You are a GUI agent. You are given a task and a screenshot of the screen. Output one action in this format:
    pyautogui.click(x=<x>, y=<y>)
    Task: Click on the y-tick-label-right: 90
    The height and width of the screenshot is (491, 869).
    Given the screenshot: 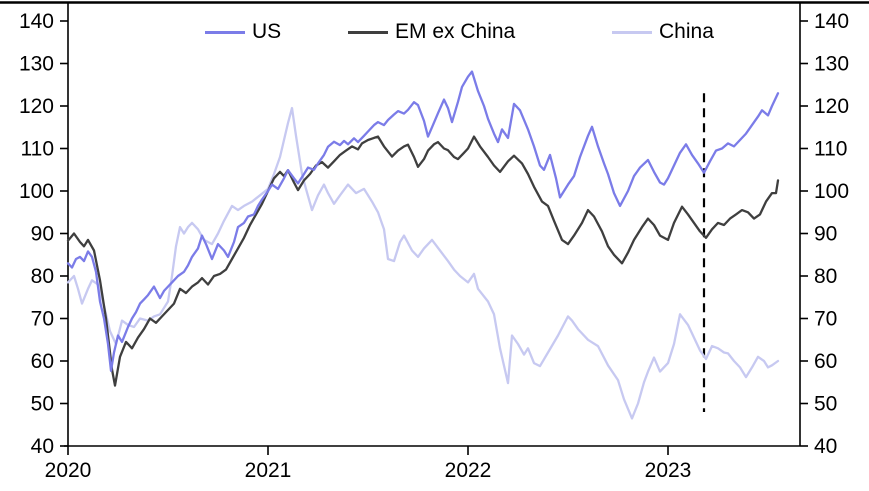 What is the action you would take?
    pyautogui.click(x=825, y=234)
    